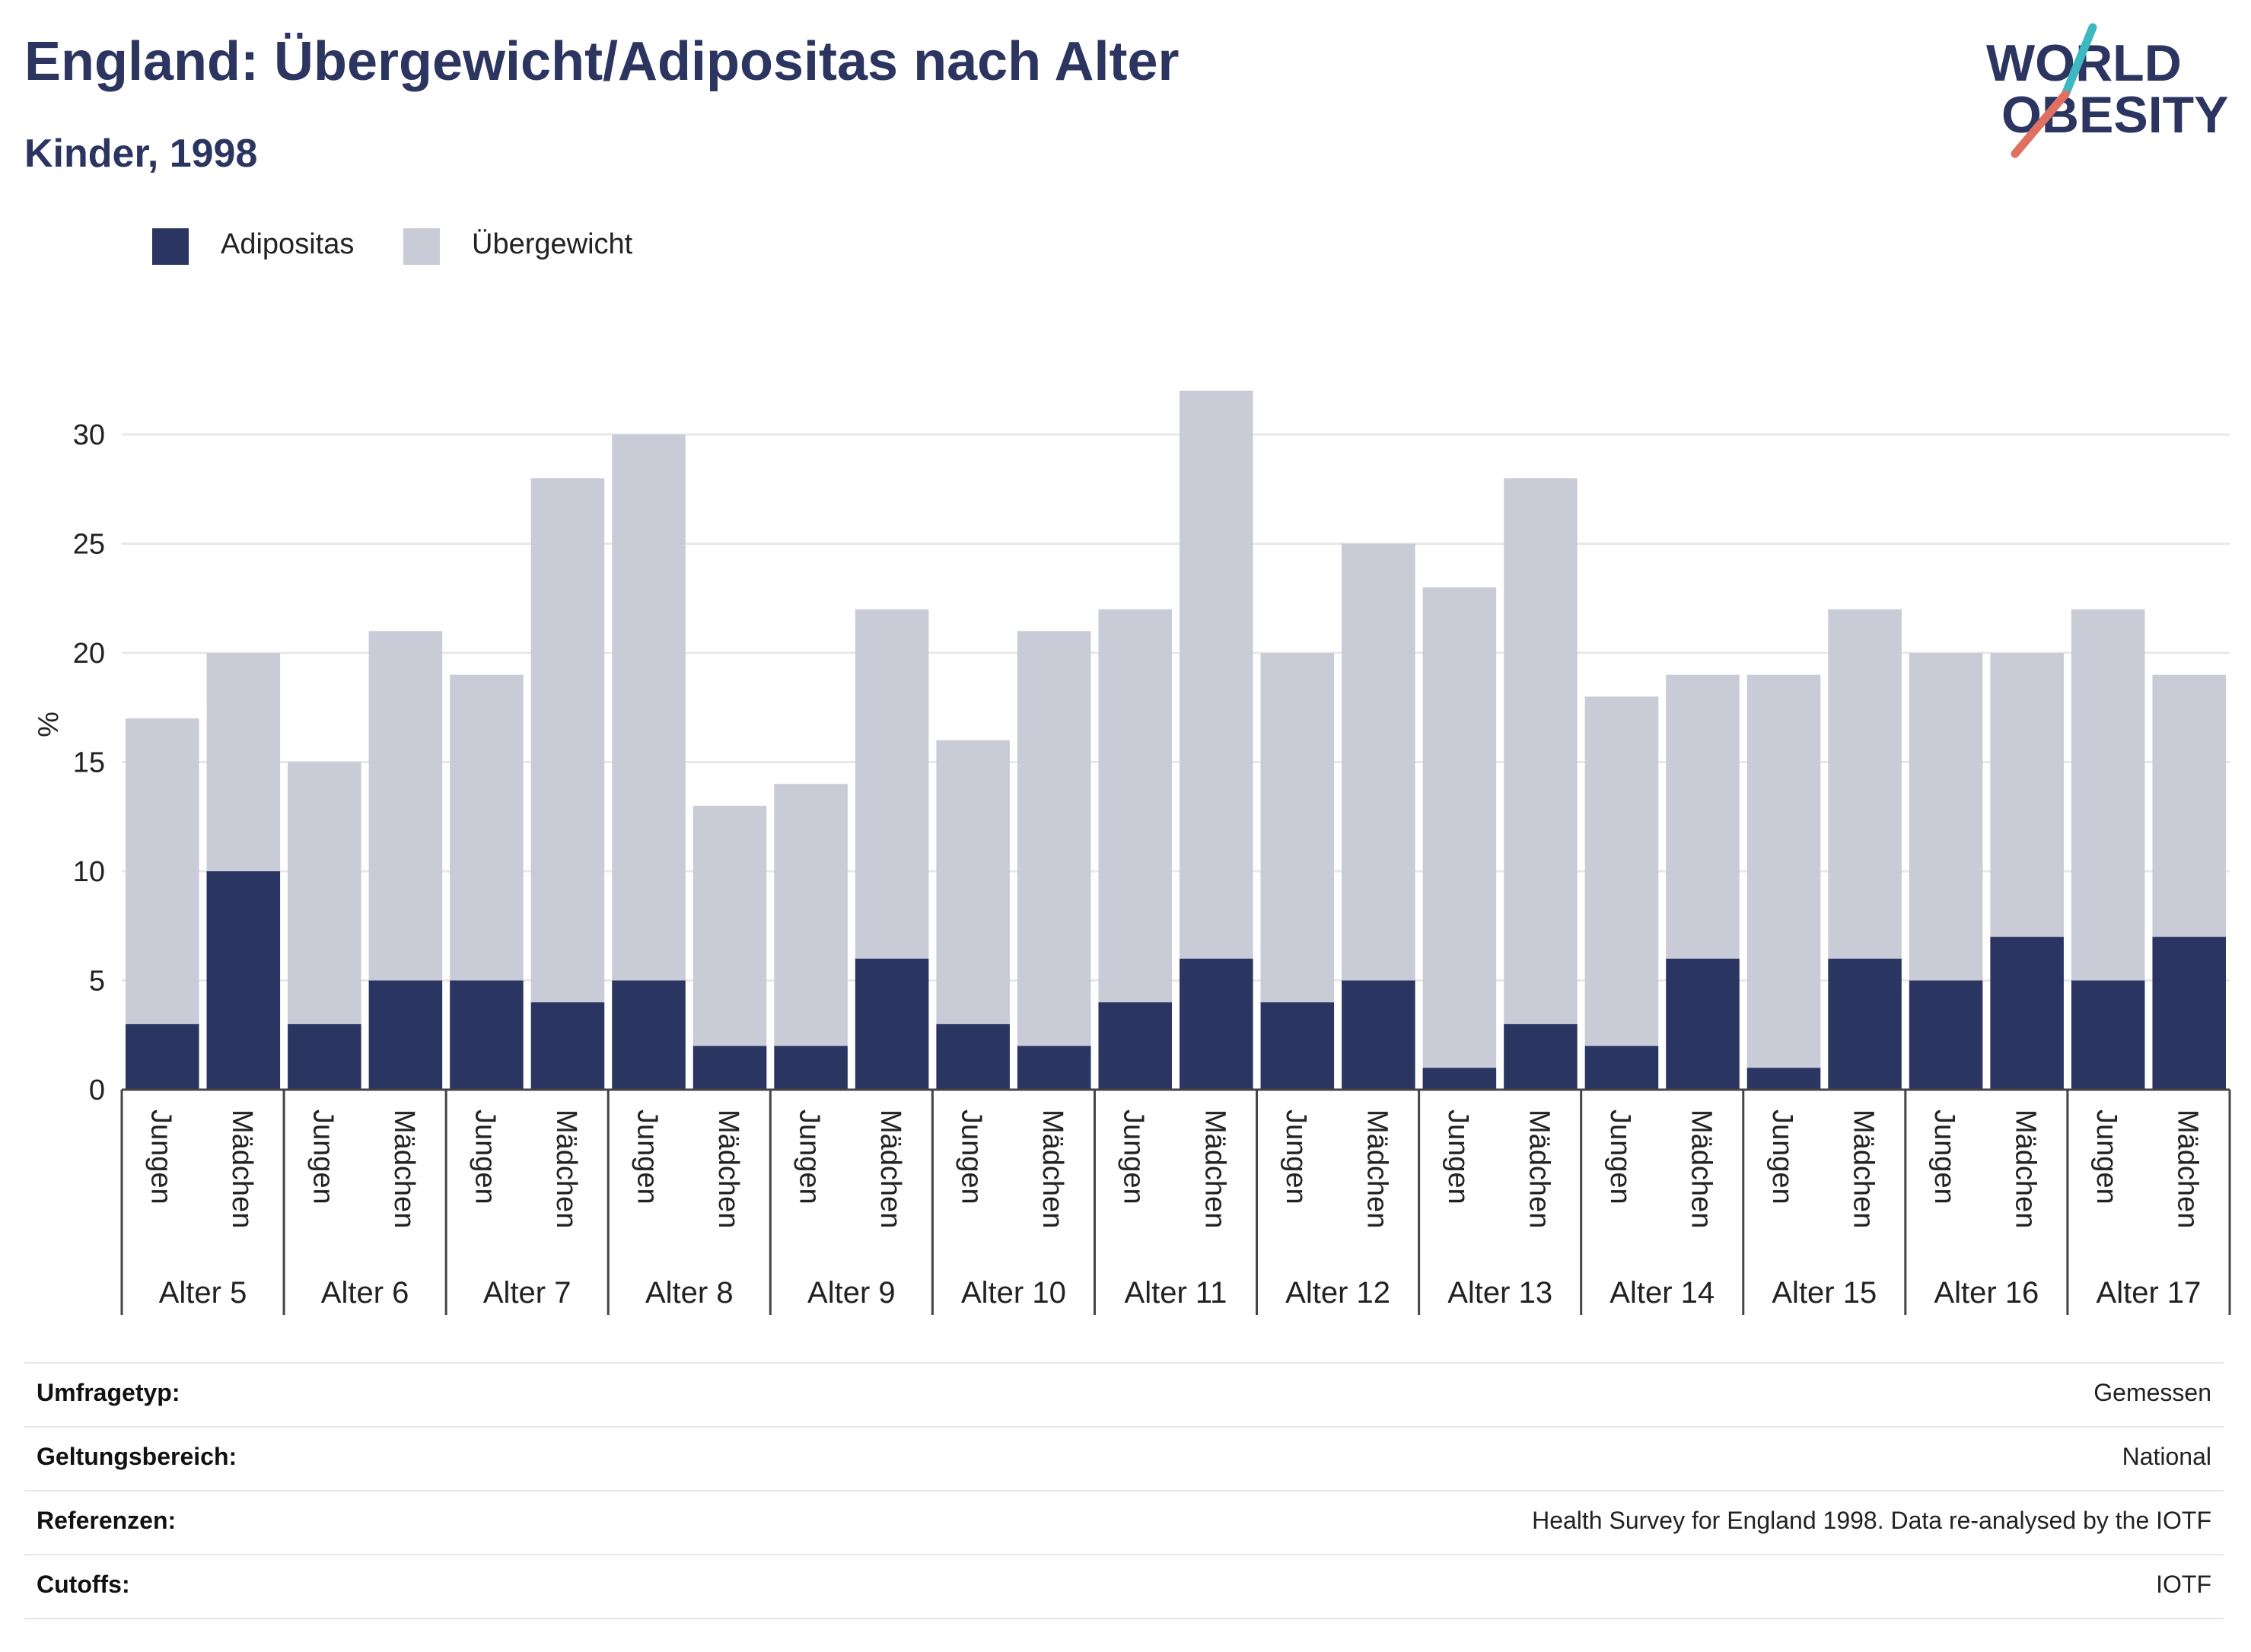 Image resolution: width=2251 pixels, height=1652 pixels. Describe the element at coordinates (1124, 1394) in the screenshot. I see `meta-row-survey-type: Umfragetyp: Gemessen` at that location.